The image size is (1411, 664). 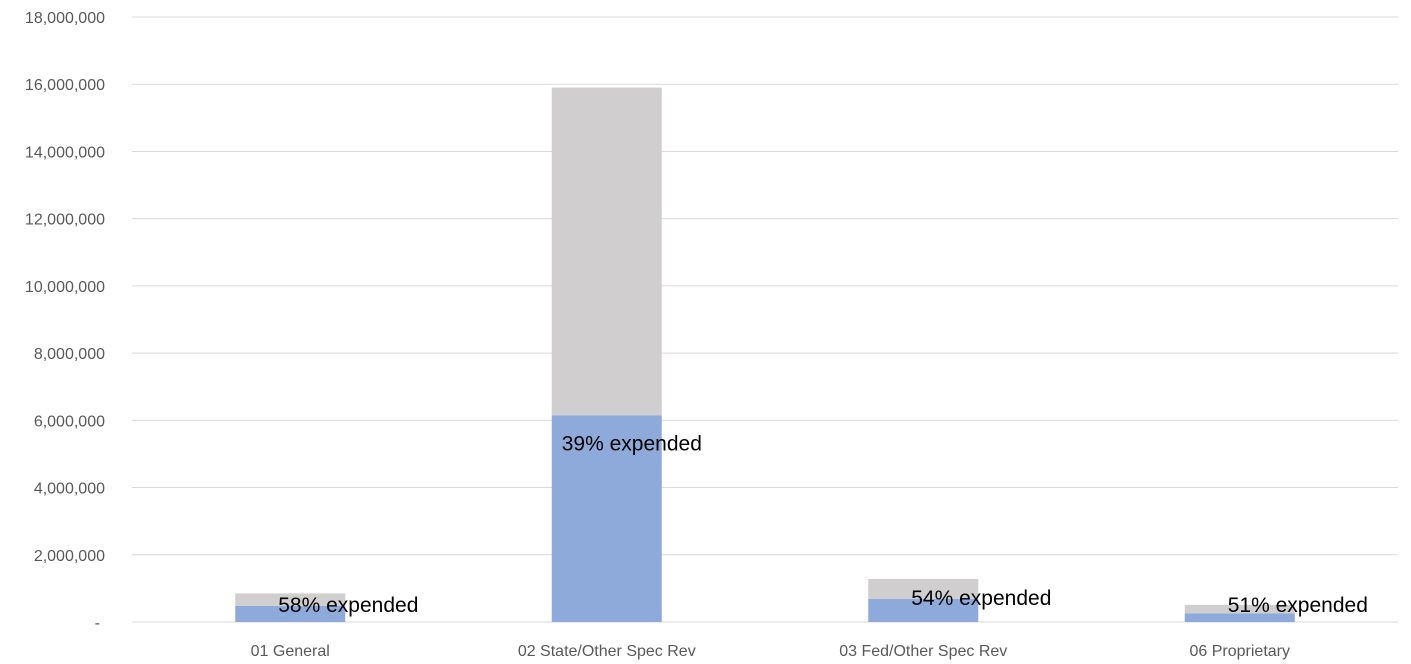 What do you see at coordinates (97, 623) in the screenshot?
I see `y-tick-label: -` at bounding box center [97, 623].